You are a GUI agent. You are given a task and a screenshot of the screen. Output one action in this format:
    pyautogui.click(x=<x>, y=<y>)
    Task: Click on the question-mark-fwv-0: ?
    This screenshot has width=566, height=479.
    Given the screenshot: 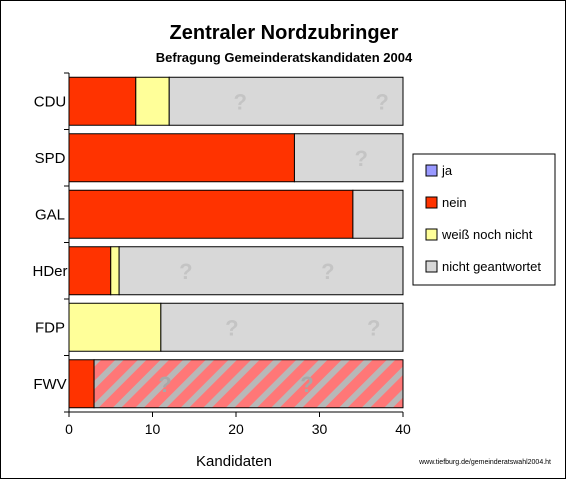 What is the action you would take?
    pyautogui.click(x=164, y=384)
    